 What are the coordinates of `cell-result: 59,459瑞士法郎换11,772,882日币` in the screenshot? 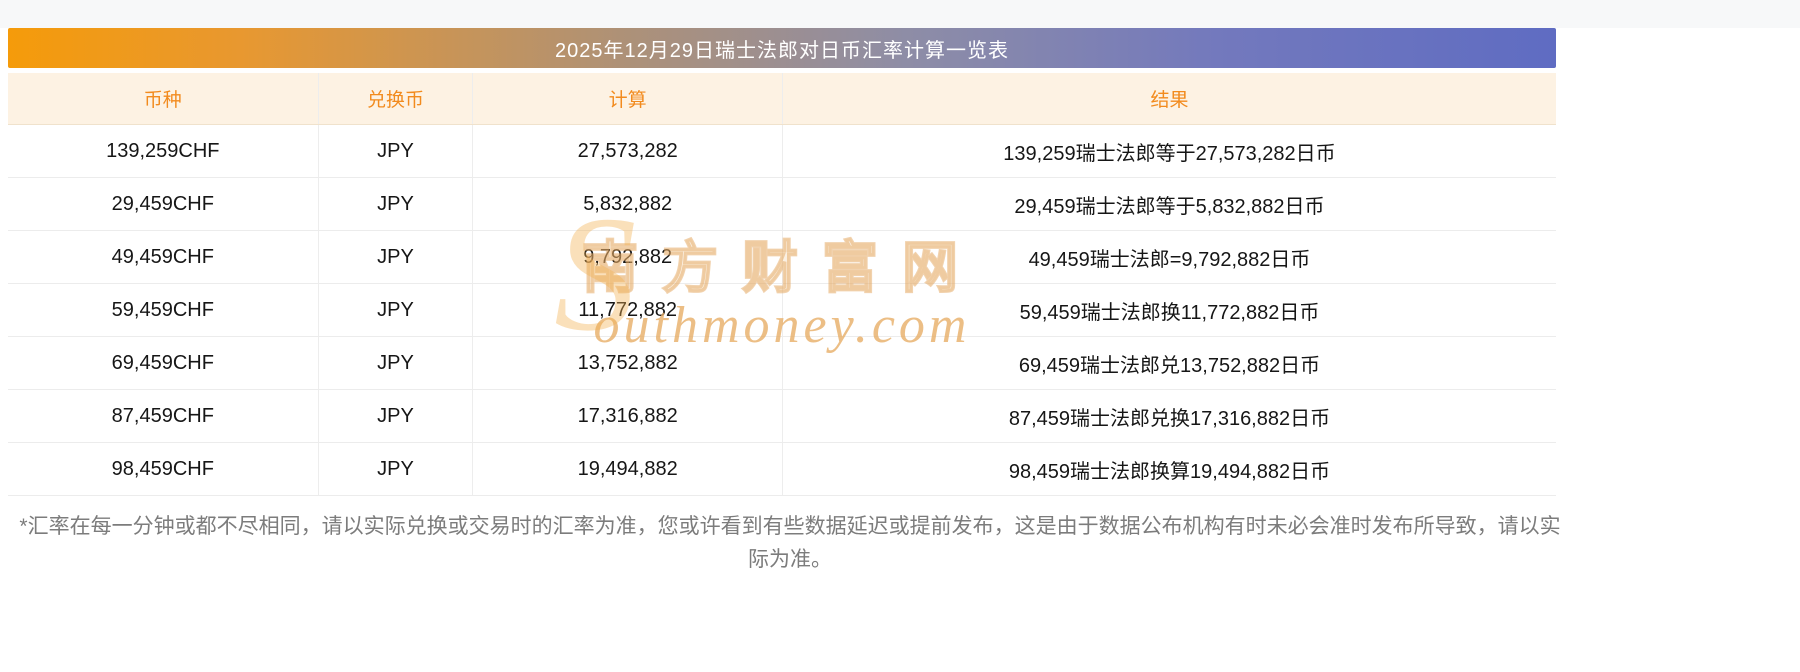 It's located at (1168, 310).